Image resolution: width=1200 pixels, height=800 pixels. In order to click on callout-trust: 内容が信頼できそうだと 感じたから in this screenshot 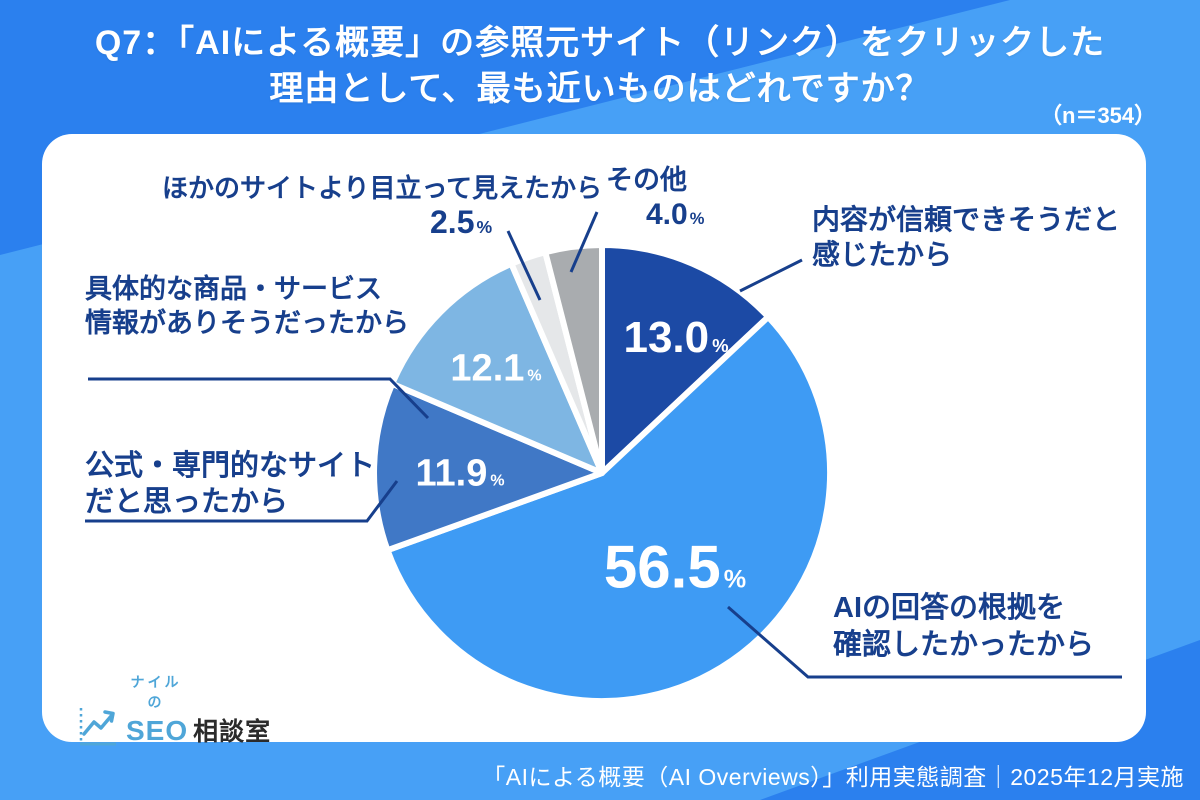, I will do `click(966, 237)`.